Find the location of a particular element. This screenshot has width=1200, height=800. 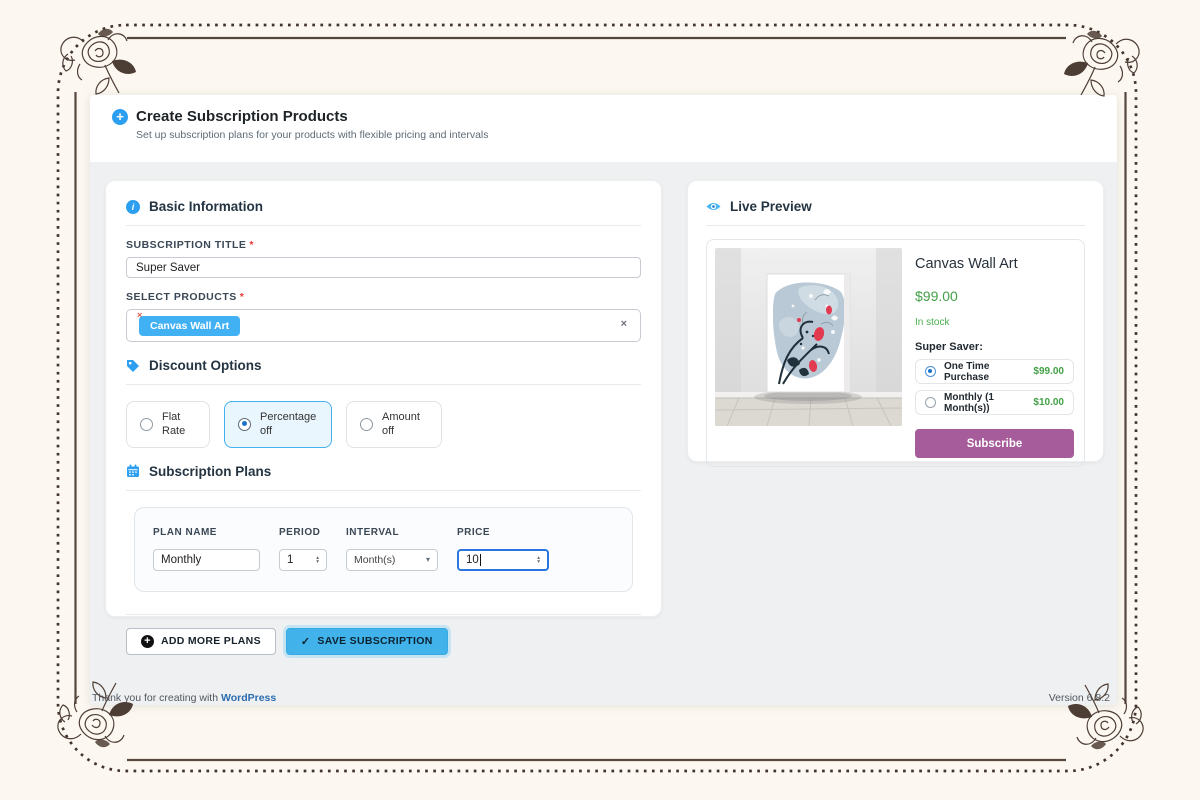

select-products-label-text: SELECT PRODUCTS is located at coordinates (181, 297).